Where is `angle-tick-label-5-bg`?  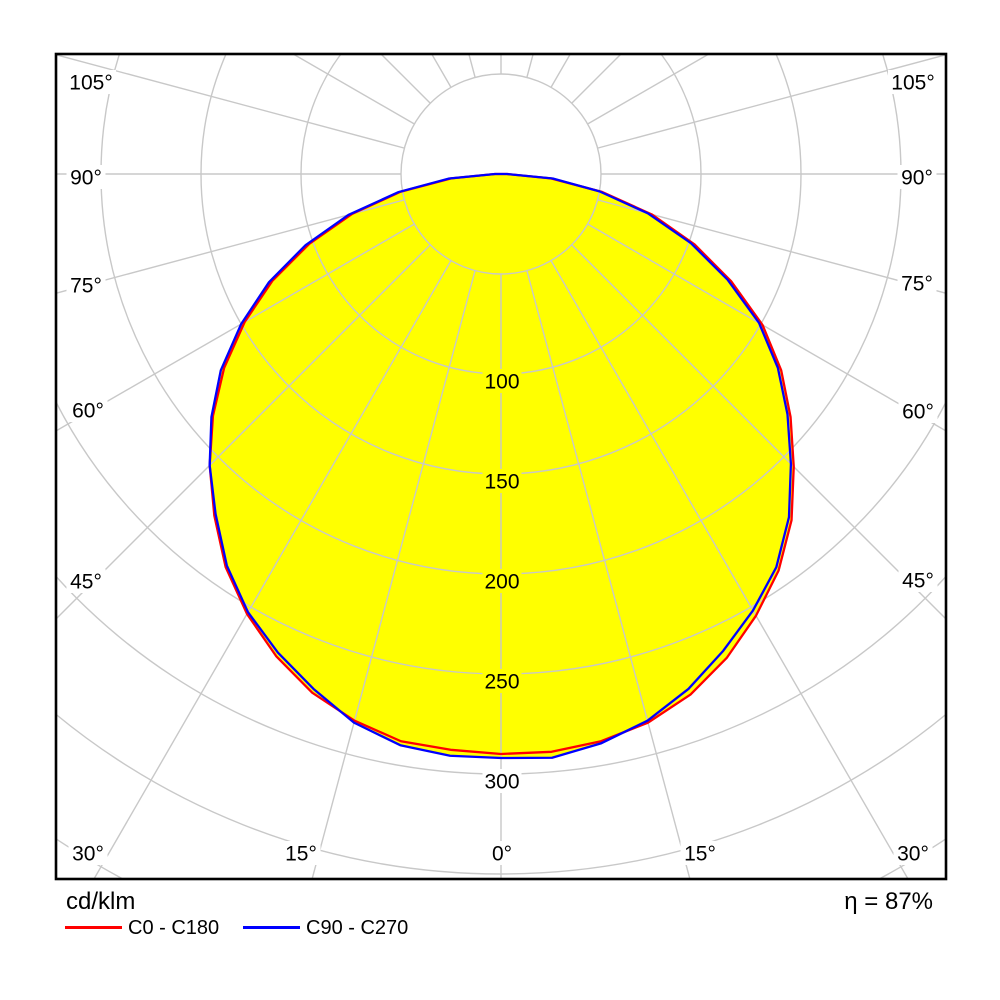 angle-tick-label-5-bg is located at coordinates (88, 853).